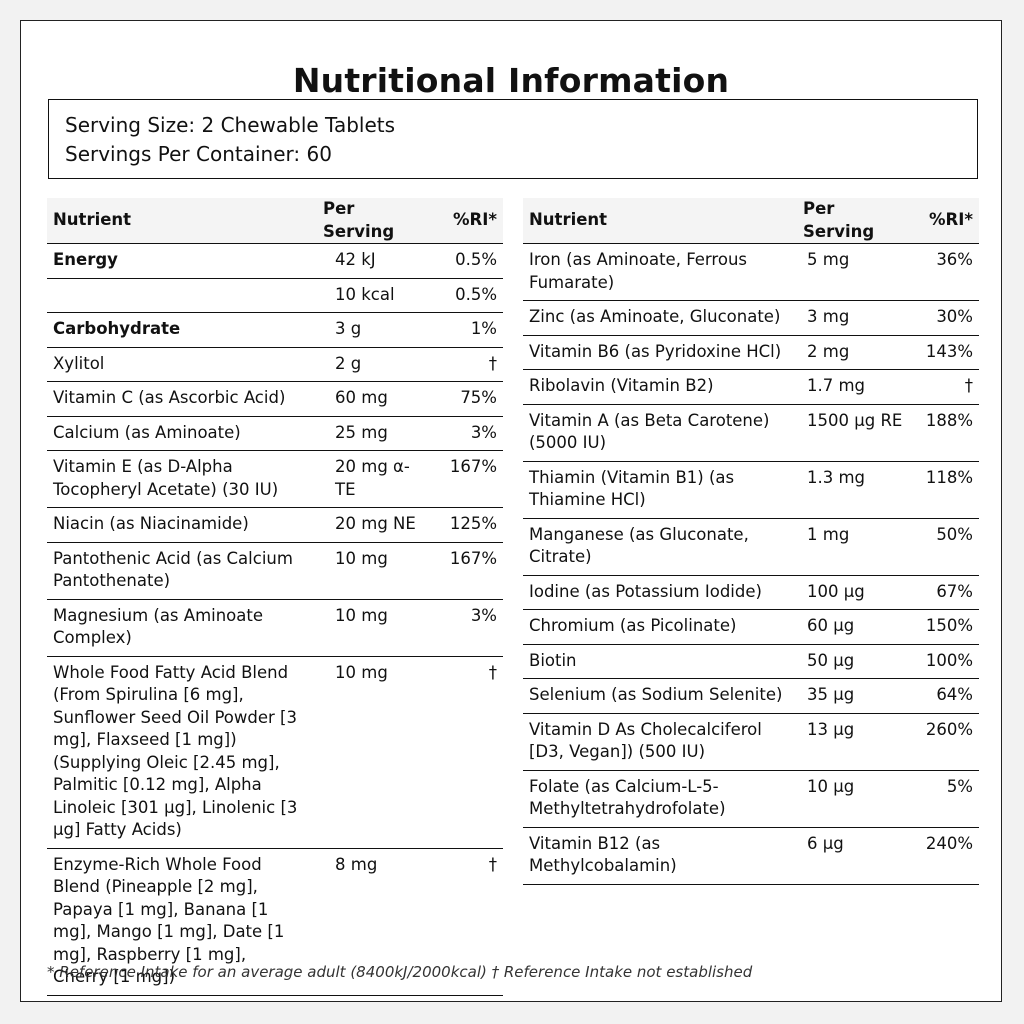  Describe the element at coordinates (178, 433) in the screenshot. I see `nutrient-name: Calcium (as Aminoate)` at that location.